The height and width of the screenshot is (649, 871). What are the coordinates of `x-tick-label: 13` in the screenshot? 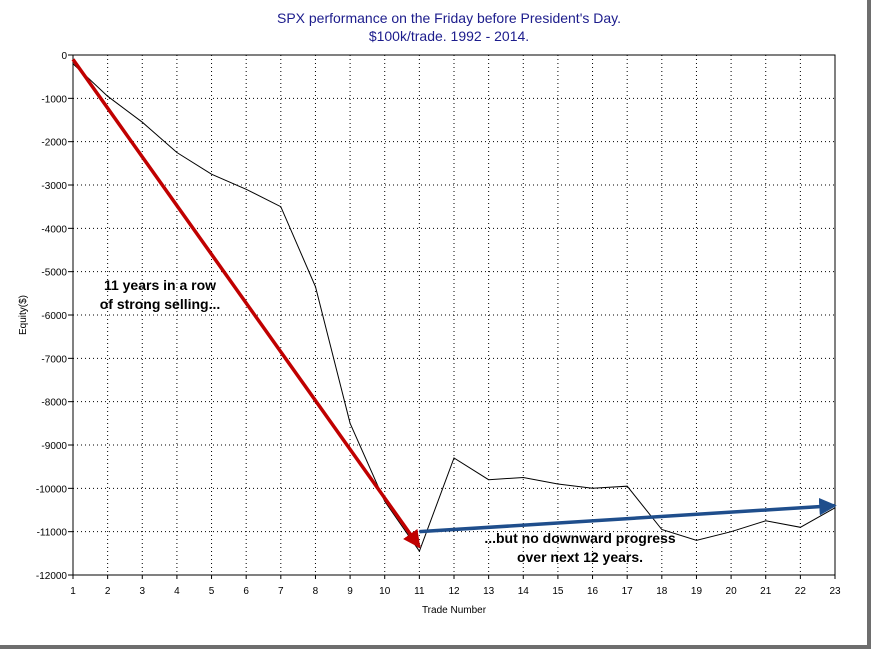 It's located at (489, 591).